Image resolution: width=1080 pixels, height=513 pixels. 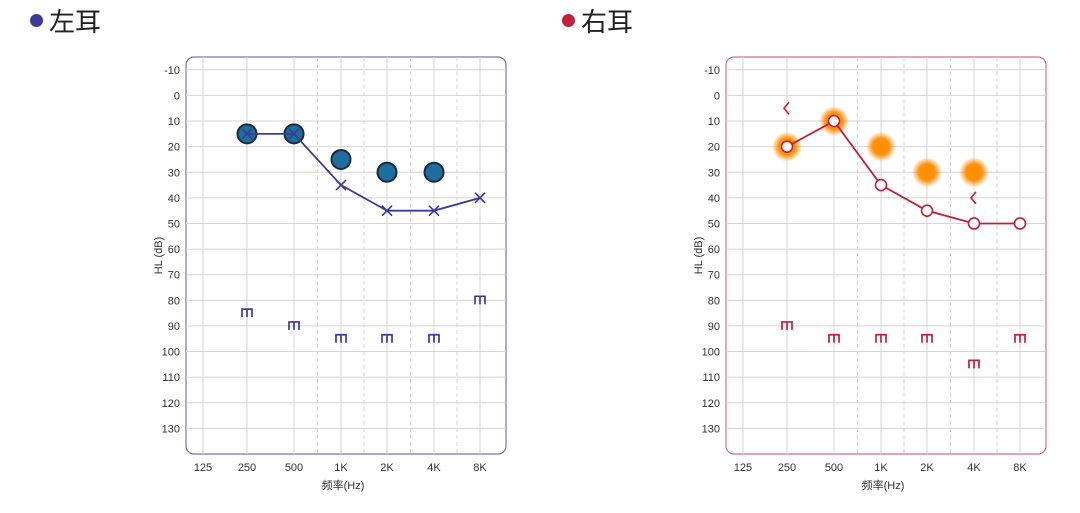 I want to click on right-ear-dot-icon, so click(x=568, y=20).